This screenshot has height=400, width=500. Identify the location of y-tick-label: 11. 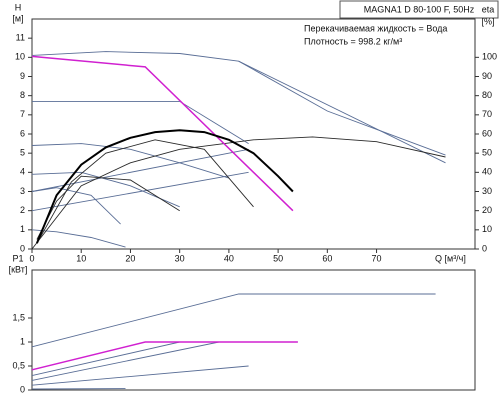
(20, 38).